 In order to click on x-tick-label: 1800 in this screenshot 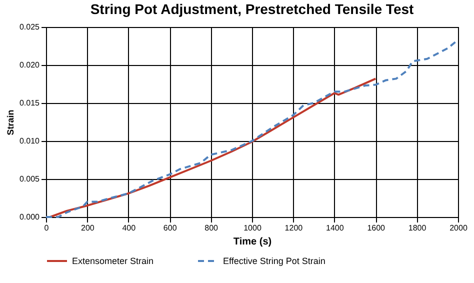, I will do `click(417, 228)`.